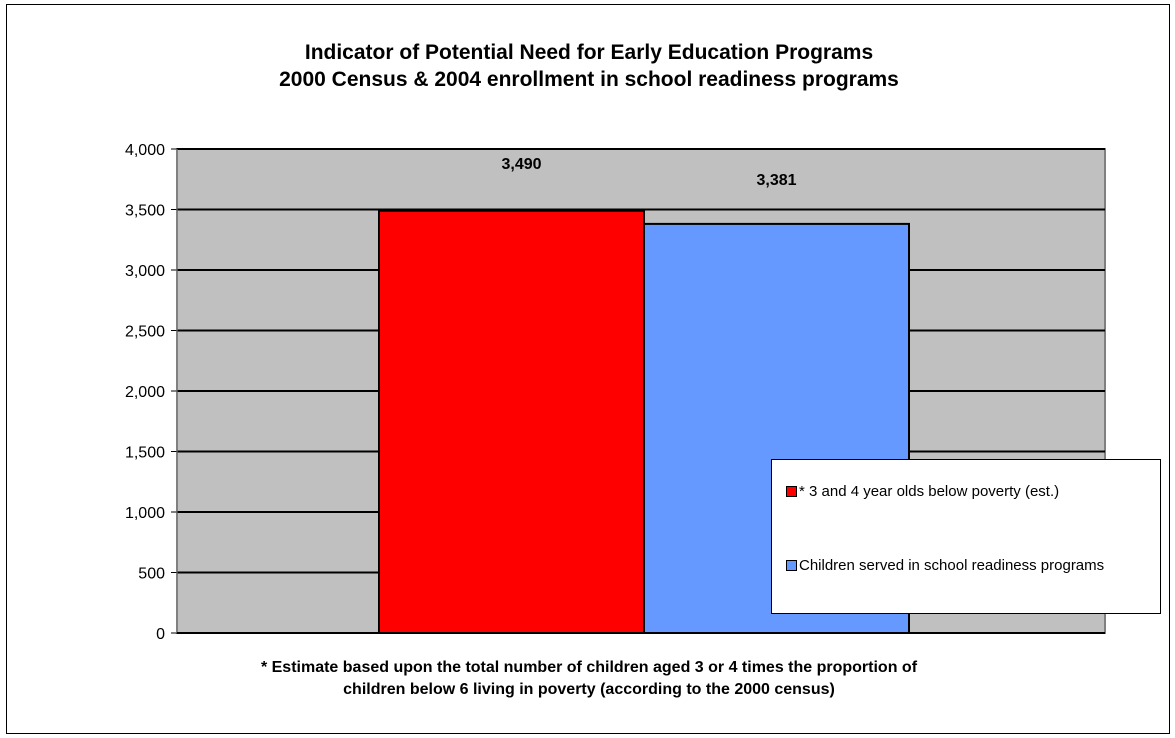 This screenshot has width=1175, height=738. Describe the element at coordinates (776, 180) in the screenshot. I see `data-label-1: 3,381` at that location.